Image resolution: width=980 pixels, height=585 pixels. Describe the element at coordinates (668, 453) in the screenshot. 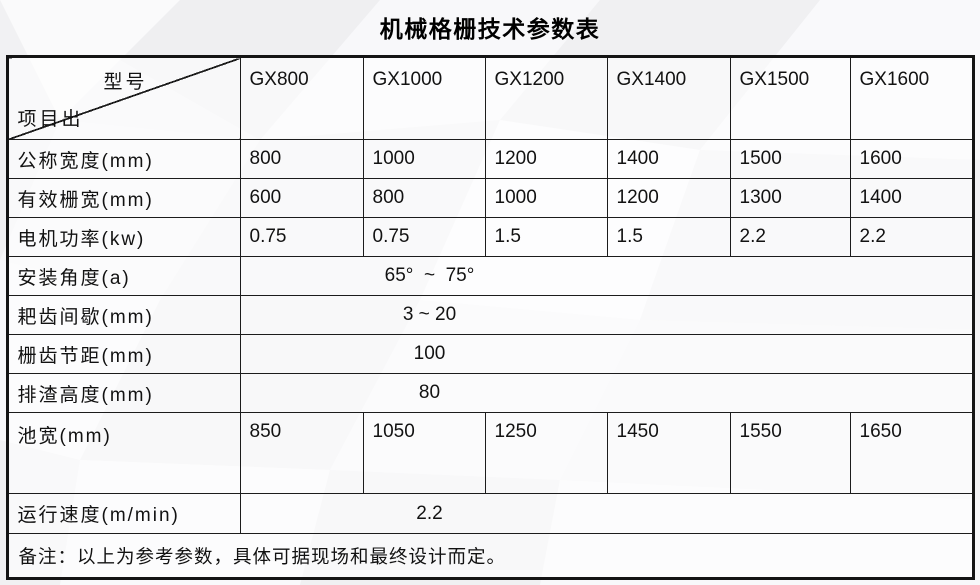

I see `value-cell: 1450` at that location.